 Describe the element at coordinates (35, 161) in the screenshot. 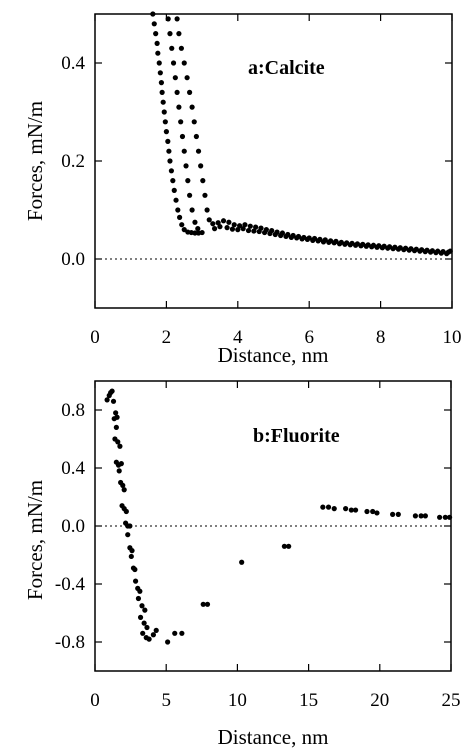

I see `panel-a-y-axis-title: Forces, mN/m` at that location.